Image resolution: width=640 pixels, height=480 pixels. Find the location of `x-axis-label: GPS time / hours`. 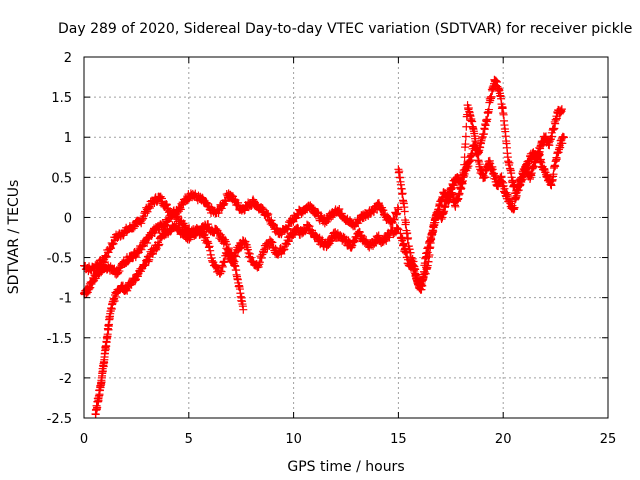

x-axis-label: GPS time / hours is located at coordinates (345, 467).